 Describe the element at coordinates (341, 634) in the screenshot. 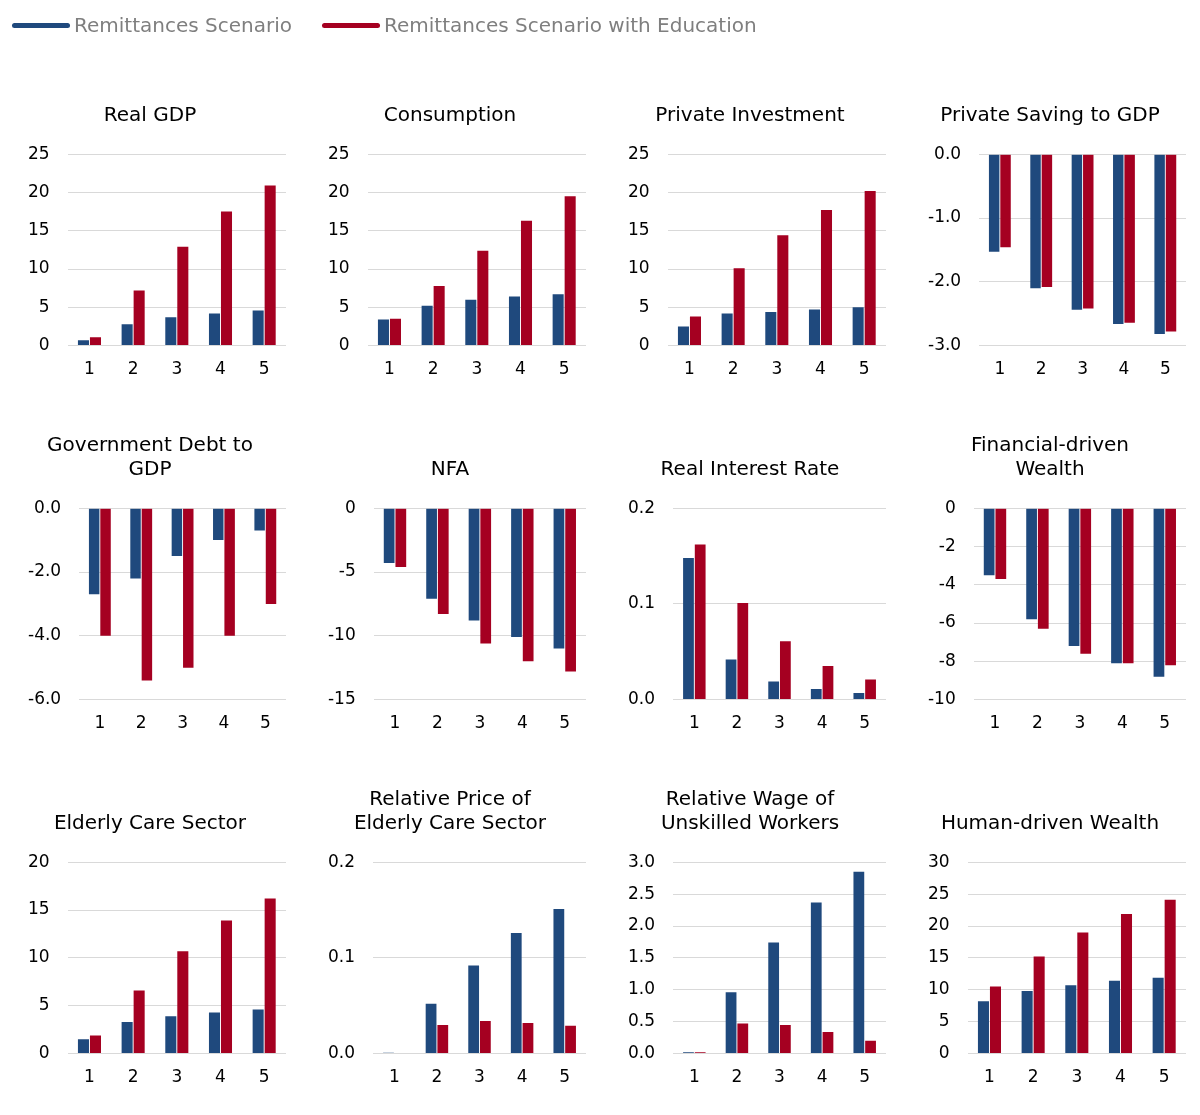

I see `y-tick-label: -10` at that location.